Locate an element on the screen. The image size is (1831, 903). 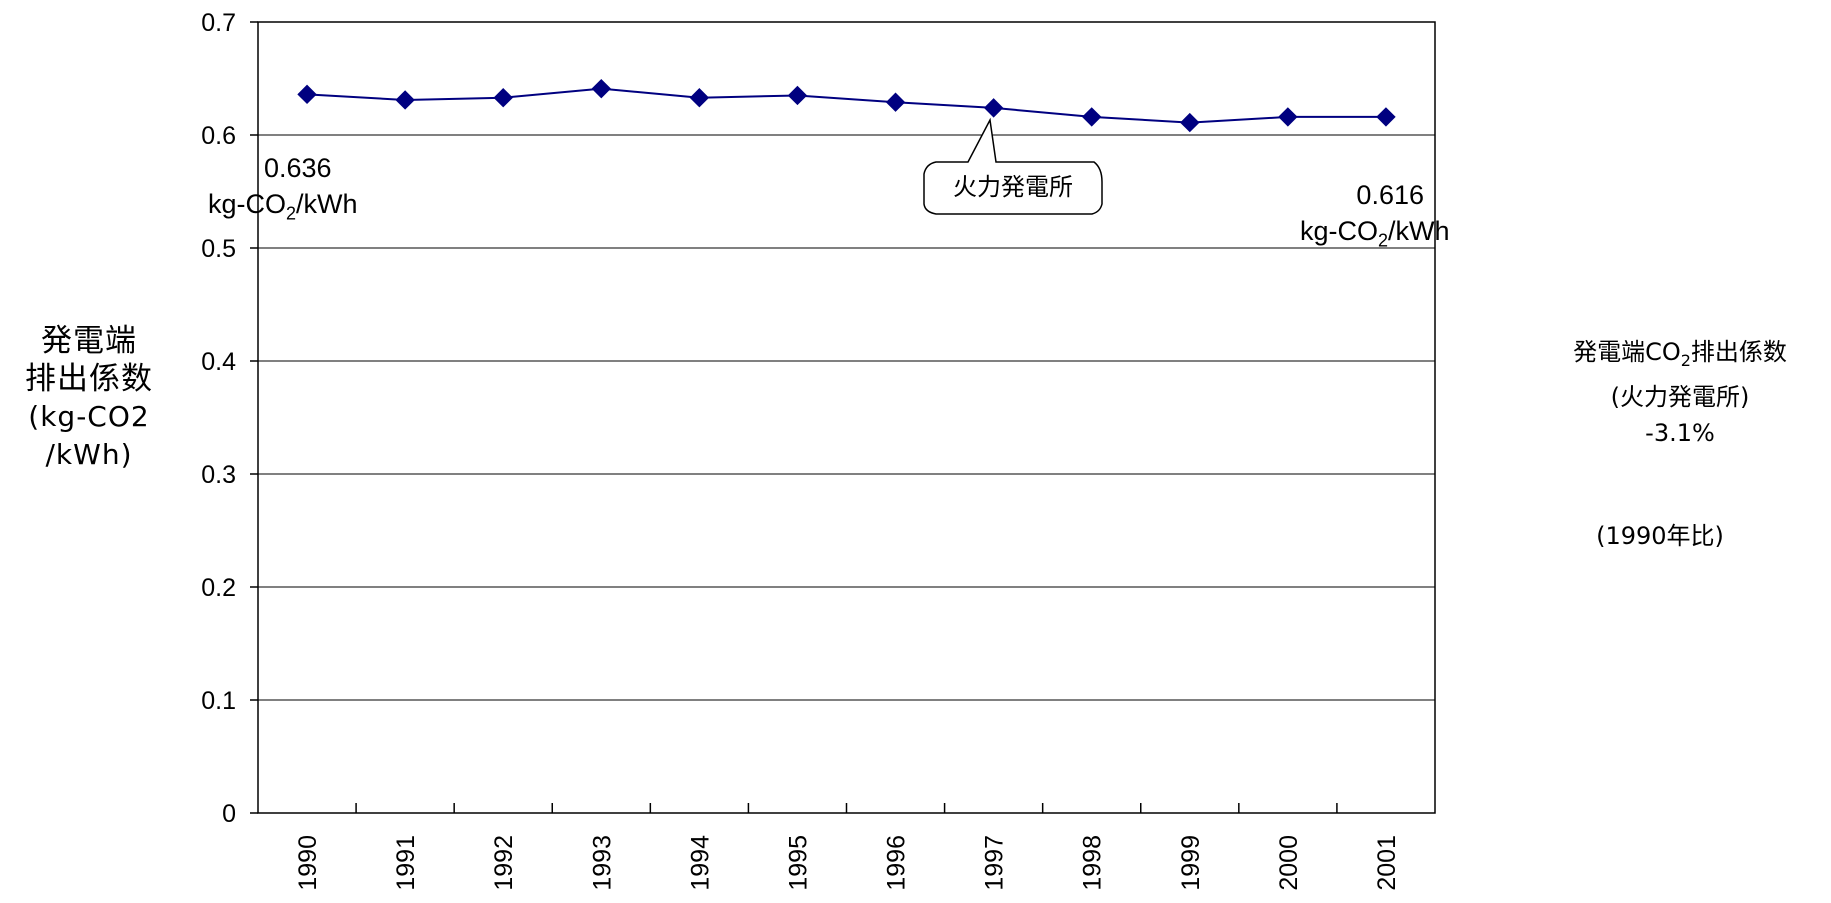
y-axis-label-line3: (kg-CO2 is located at coordinates (89, 416).